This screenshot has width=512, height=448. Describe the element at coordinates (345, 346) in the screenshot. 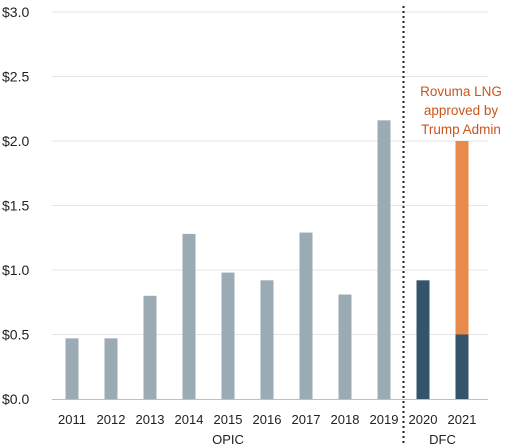

I see `bar-opic-2018` at that location.